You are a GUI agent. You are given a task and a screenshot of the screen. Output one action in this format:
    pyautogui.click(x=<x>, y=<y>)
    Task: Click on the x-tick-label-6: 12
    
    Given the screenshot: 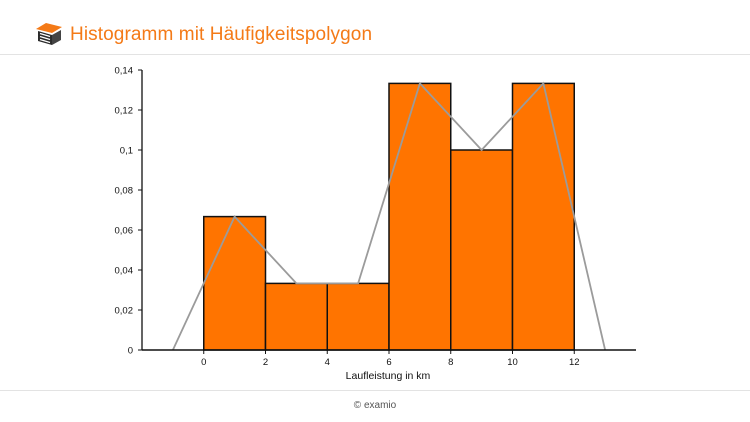 What is the action you would take?
    pyautogui.click(x=574, y=362)
    